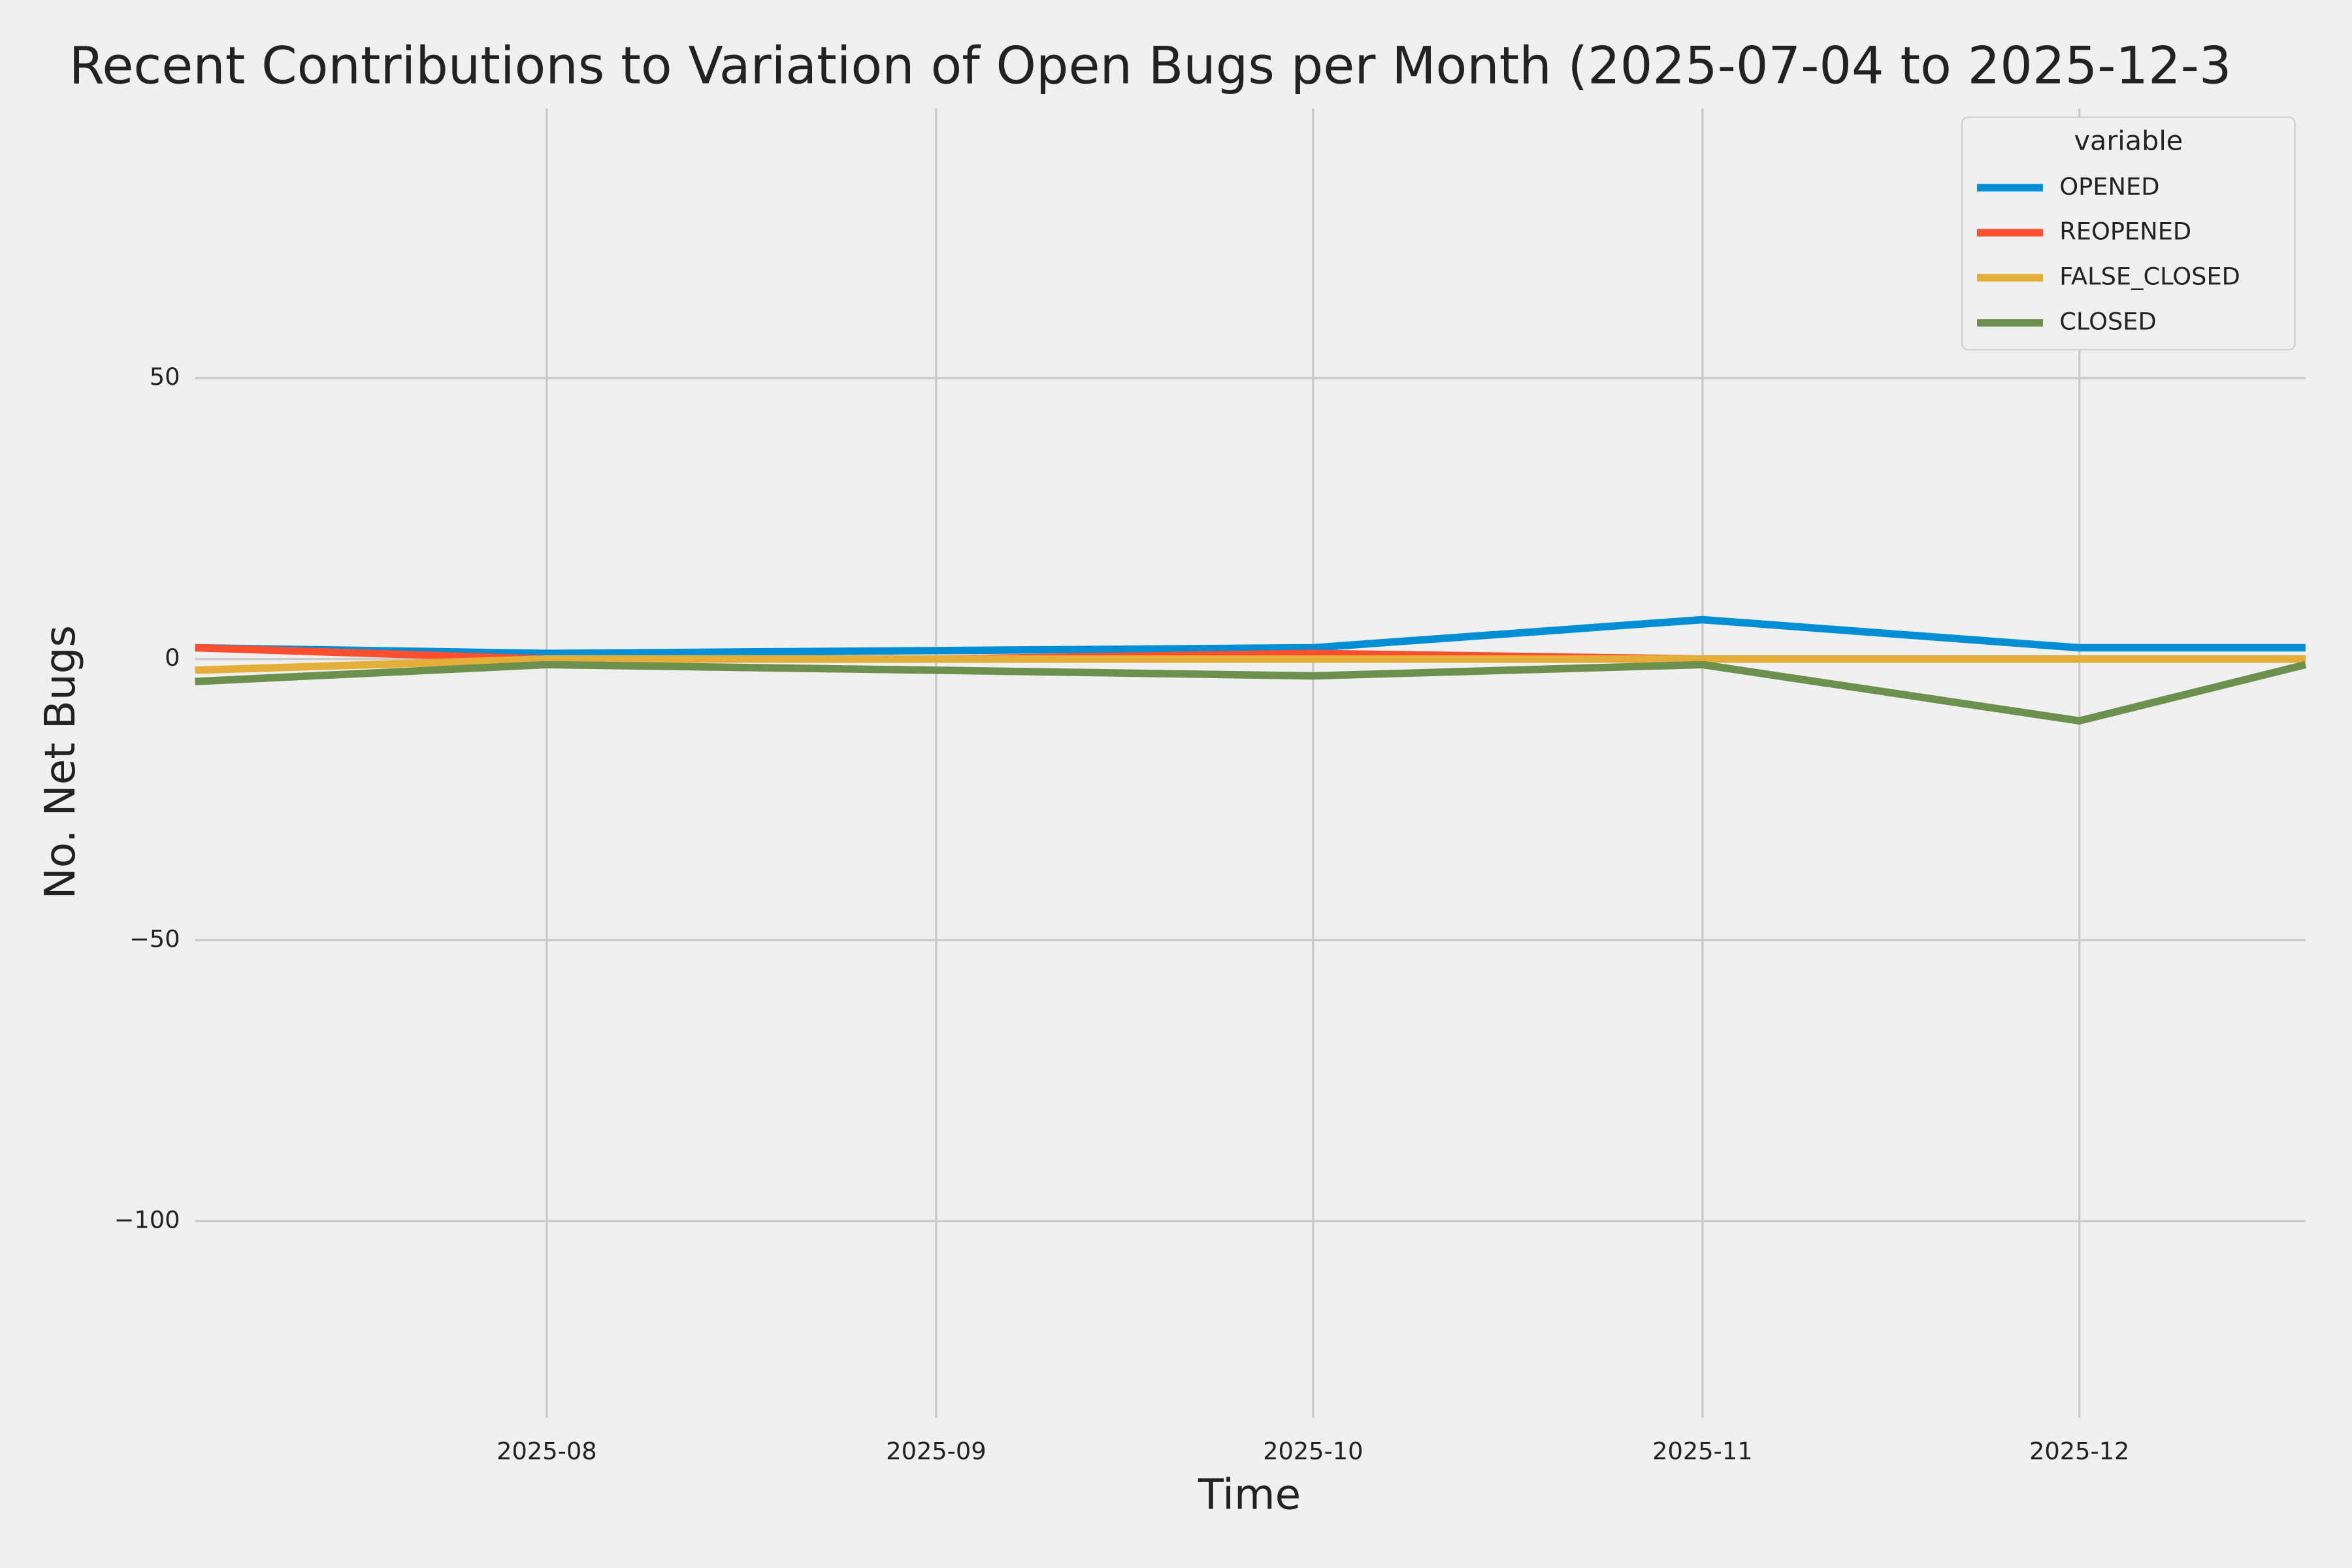 Image resolution: width=2352 pixels, height=1568 pixels. What do you see at coordinates (172, 658) in the screenshot?
I see `y-tick-label: 0` at bounding box center [172, 658].